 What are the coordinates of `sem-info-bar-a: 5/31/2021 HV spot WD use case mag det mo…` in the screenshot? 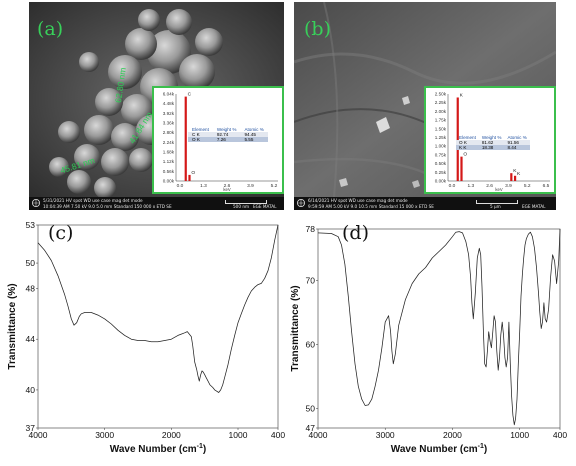 It's located at (156, 203).